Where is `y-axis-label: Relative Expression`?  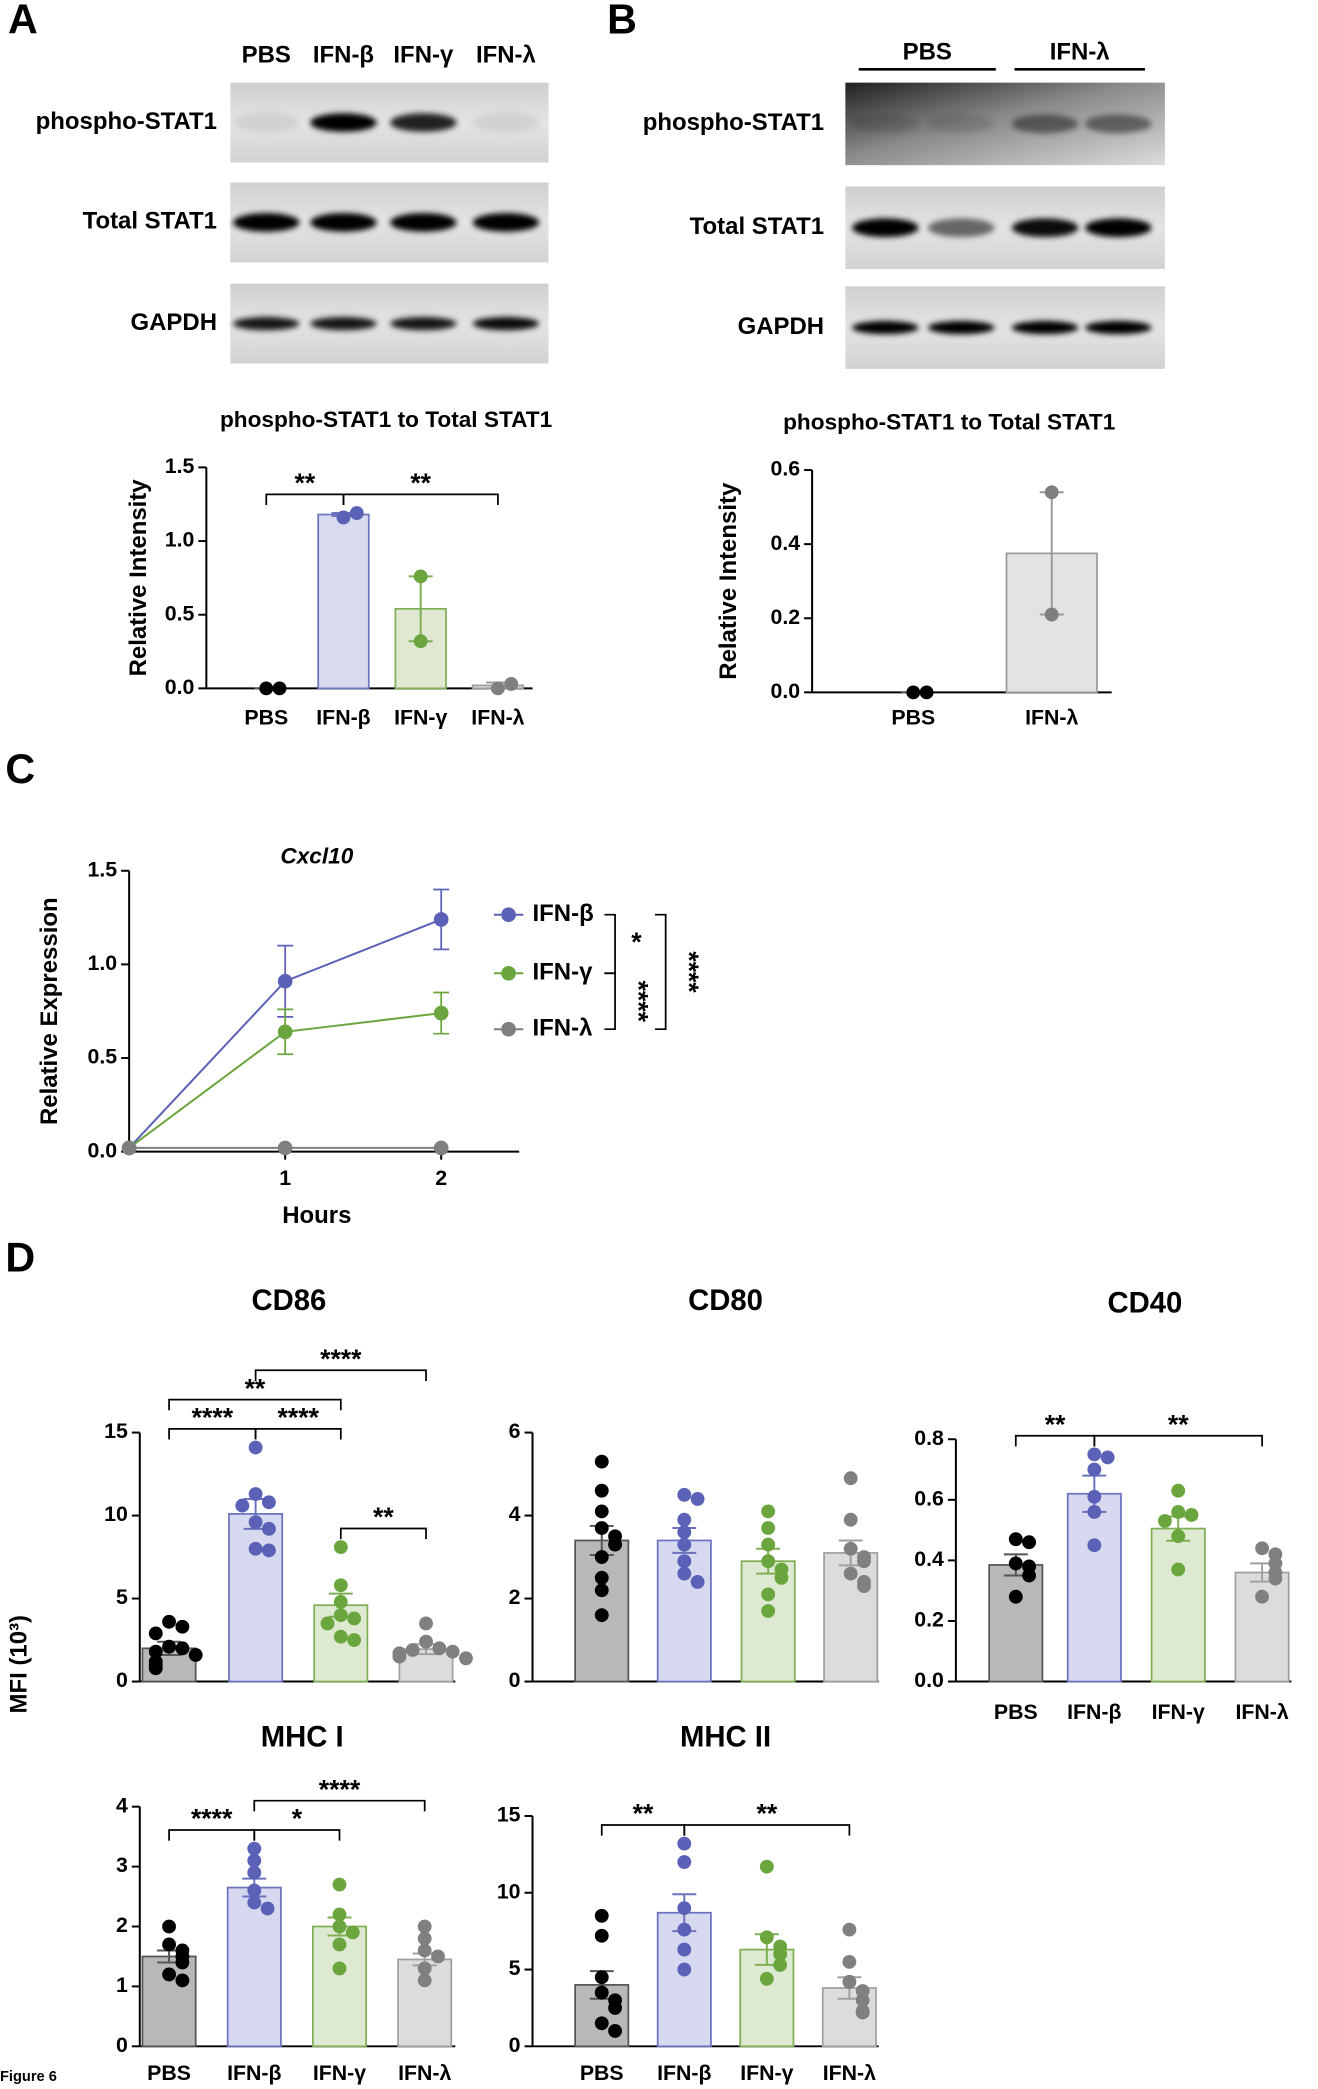 y-axis-label: Relative Expression is located at coordinates (49, 1011).